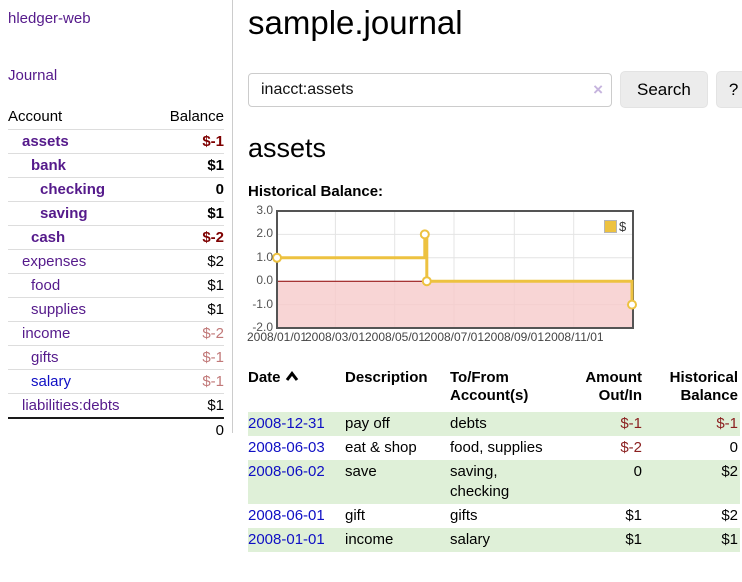 Image resolution: width=742 pixels, height=582 pixels. What do you see at coordinates (59, 309) in the screenshot?
I see `account-link: supplies` at bounding box center [59, 309].